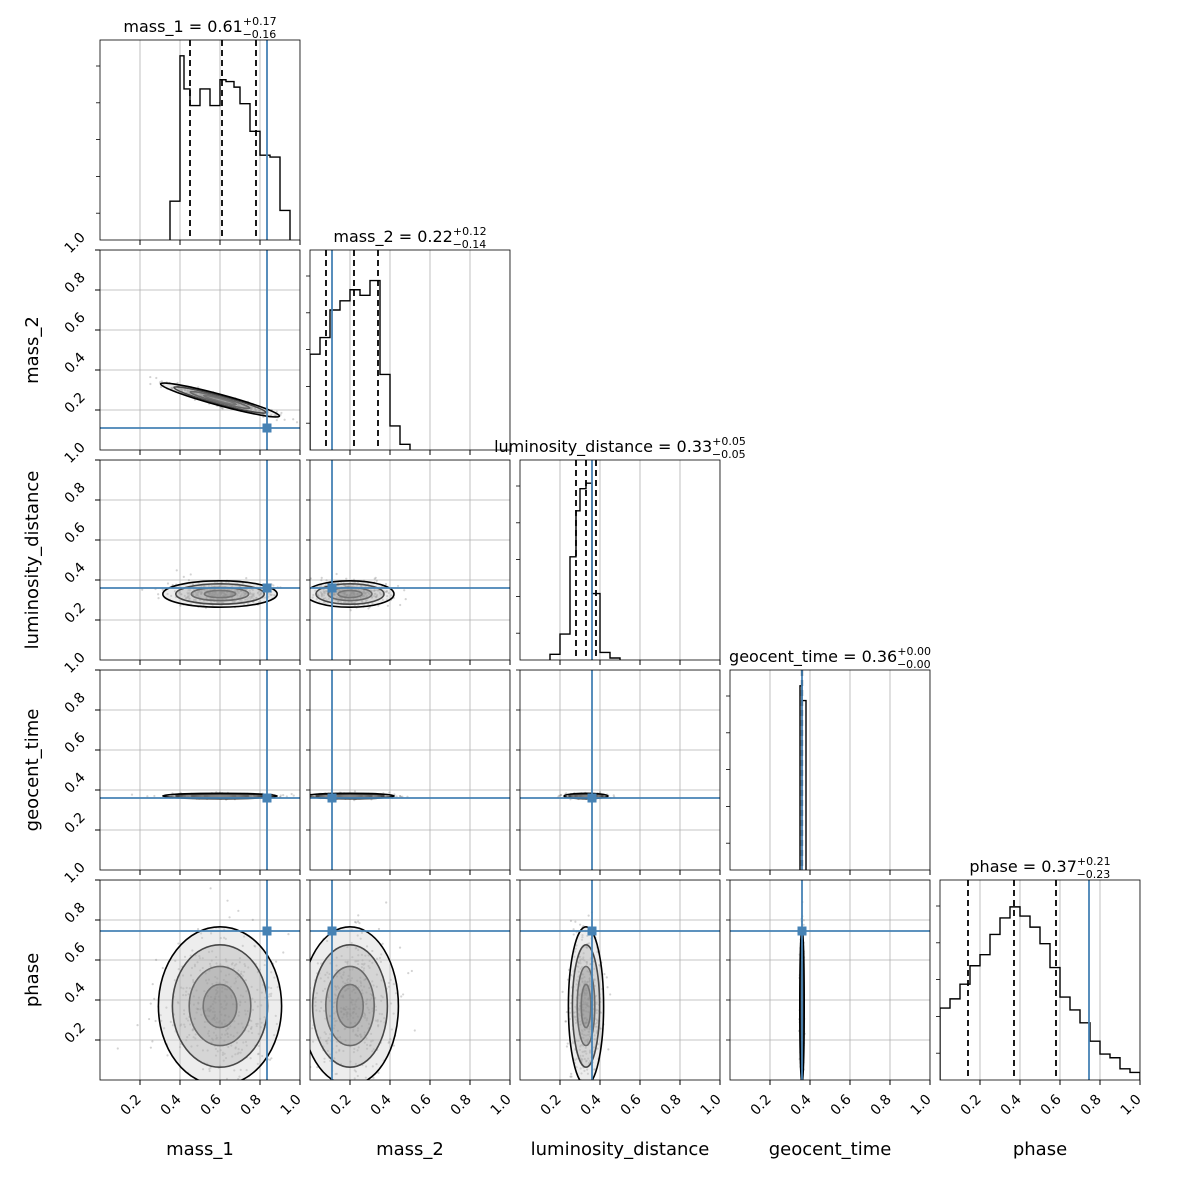 The height and width of the screenshot is (1180, 1180). I want to click on x-axis-label: geocent_time, so click(830, 1149).